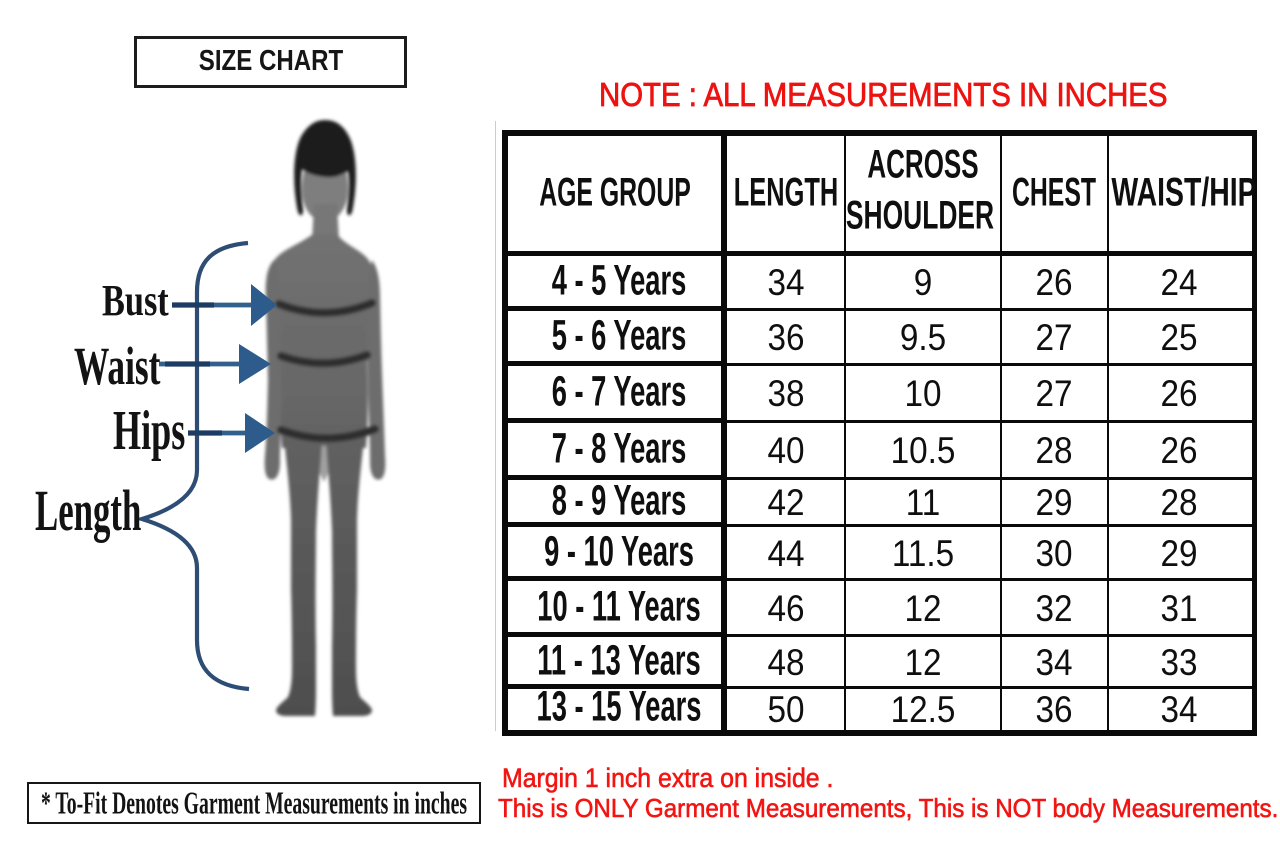 The height and width of the screenshot is (853, 1280). What do you see at coordinates (88, 511) in the screenshot?
I see `svg-text: Length` at bounding box center [88, 511].